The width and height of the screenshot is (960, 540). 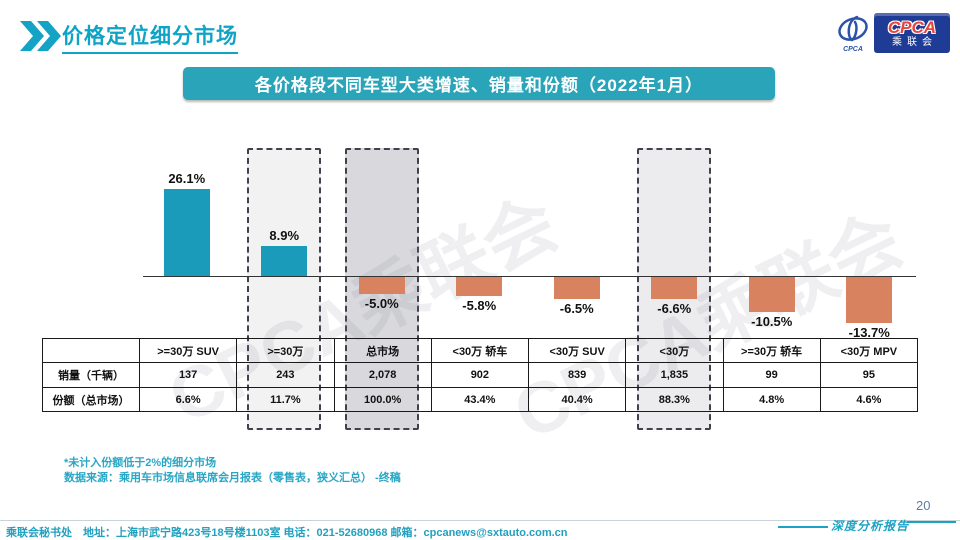 I want to click on footer-divider, so click(x=480, y=520).